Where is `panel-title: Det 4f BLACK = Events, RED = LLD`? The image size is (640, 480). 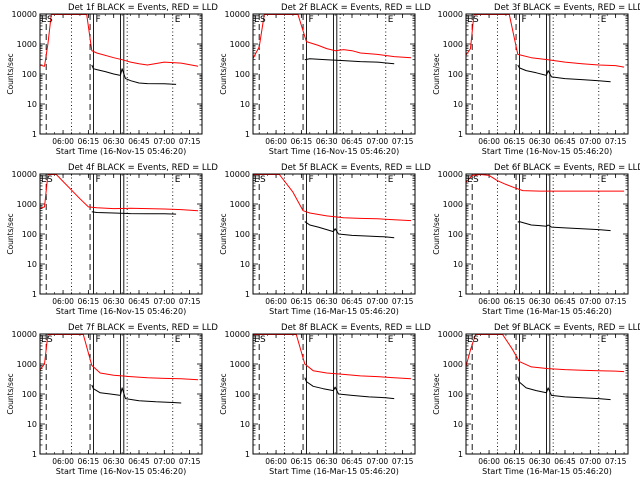
panel-title: Det 4f BLACK = Events, RED = LLD is located at coordinates (143, 168).